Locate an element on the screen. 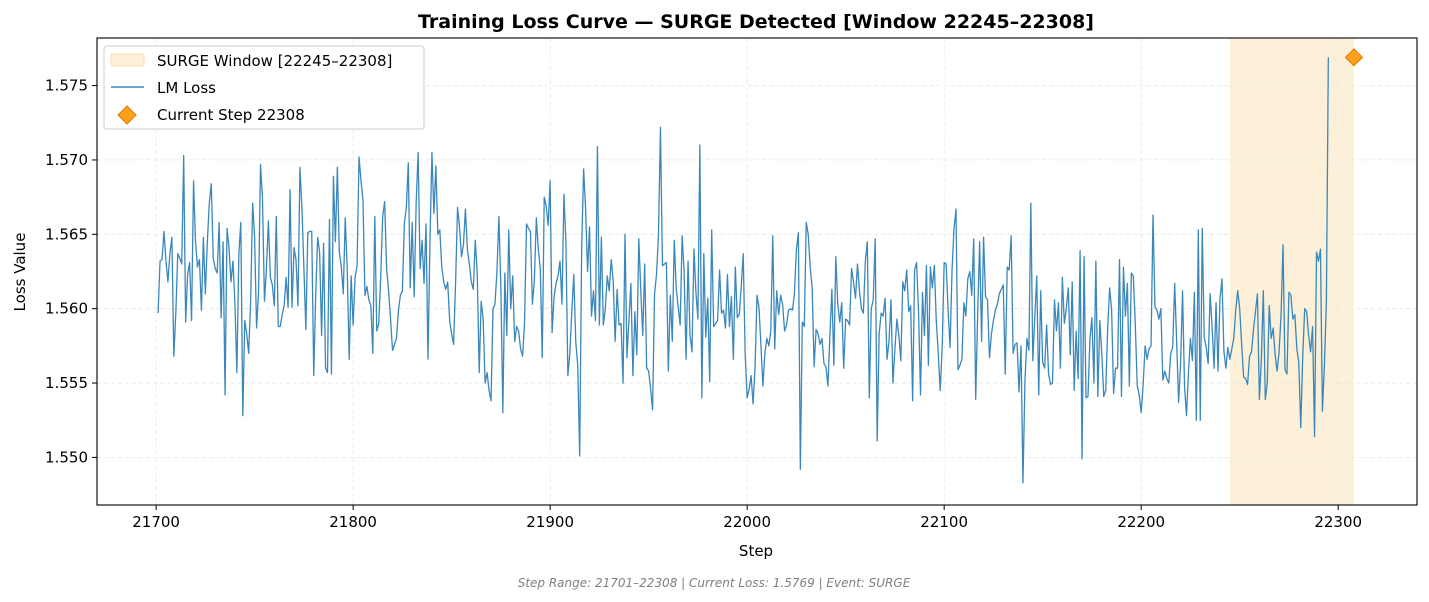 The image size is (1429, 602). y-tick-label: 1.560 is located at coordinates (66, 309).